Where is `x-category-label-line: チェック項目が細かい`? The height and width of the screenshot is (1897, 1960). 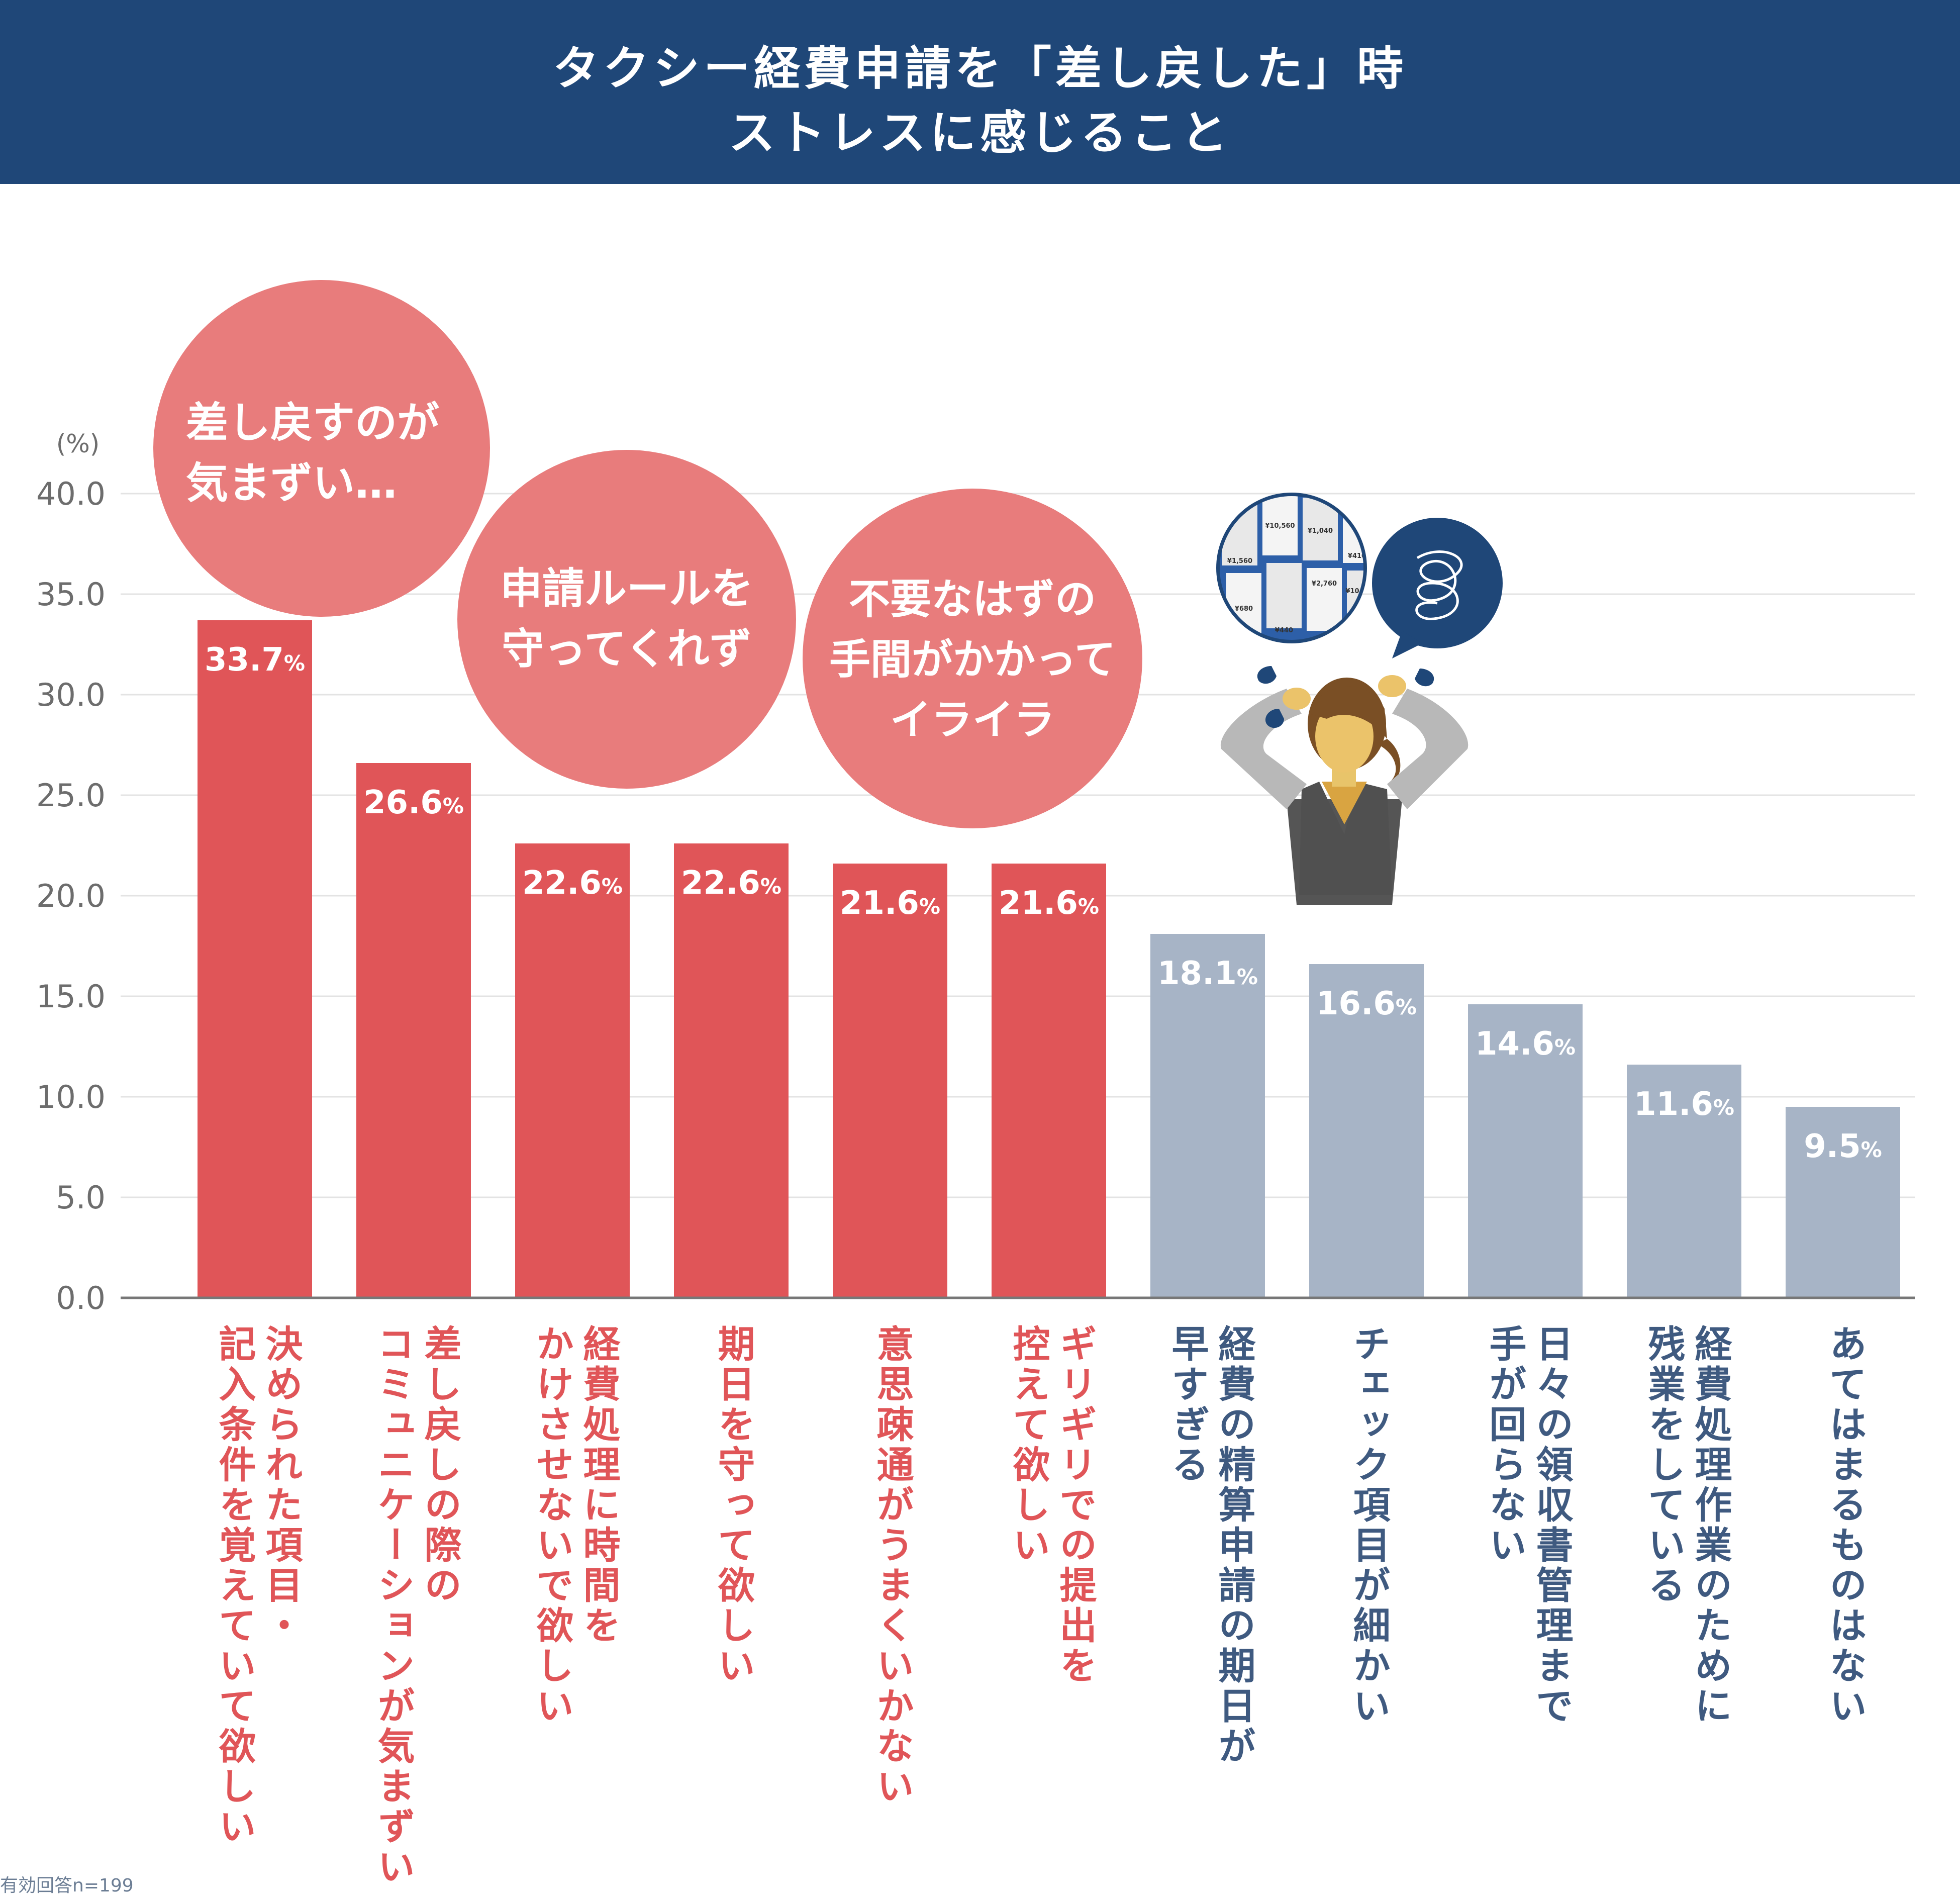 x-category-label-line: チェック項目が細かい is located at coordinates (1368, 1525).